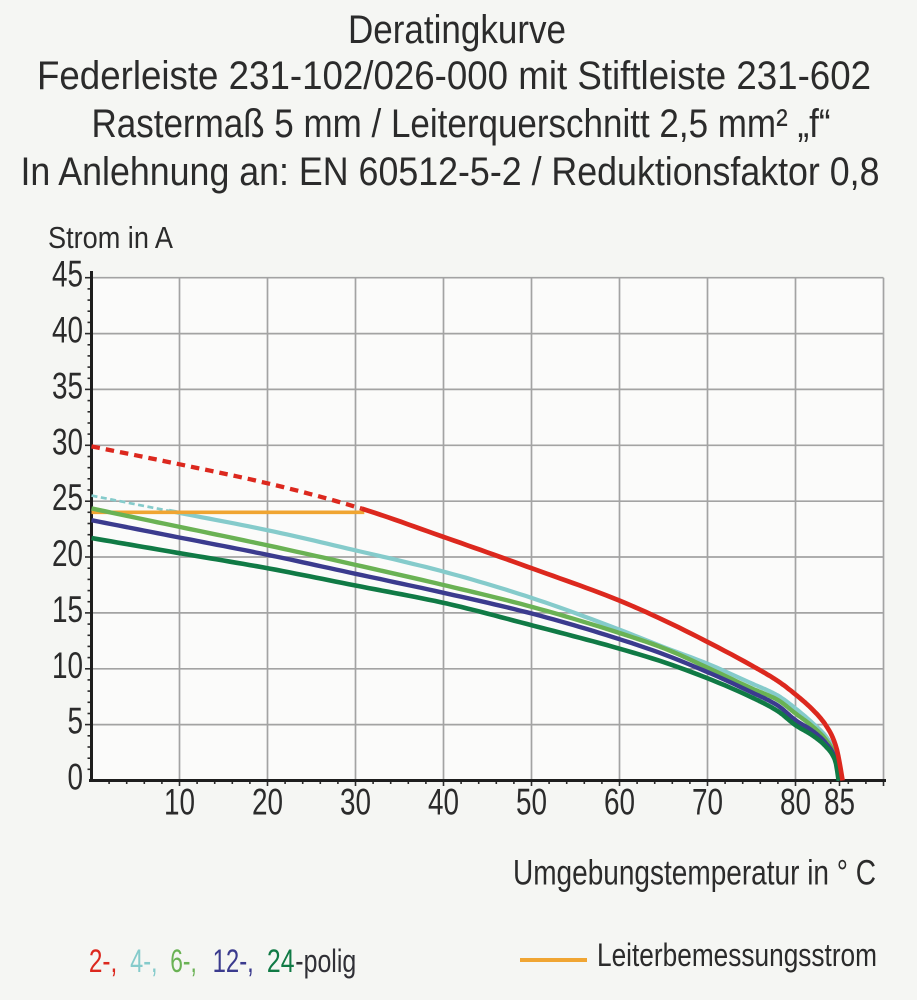 The image size is (917, 1000). I want to click on svg-text: 6-,, so click(183, 961).